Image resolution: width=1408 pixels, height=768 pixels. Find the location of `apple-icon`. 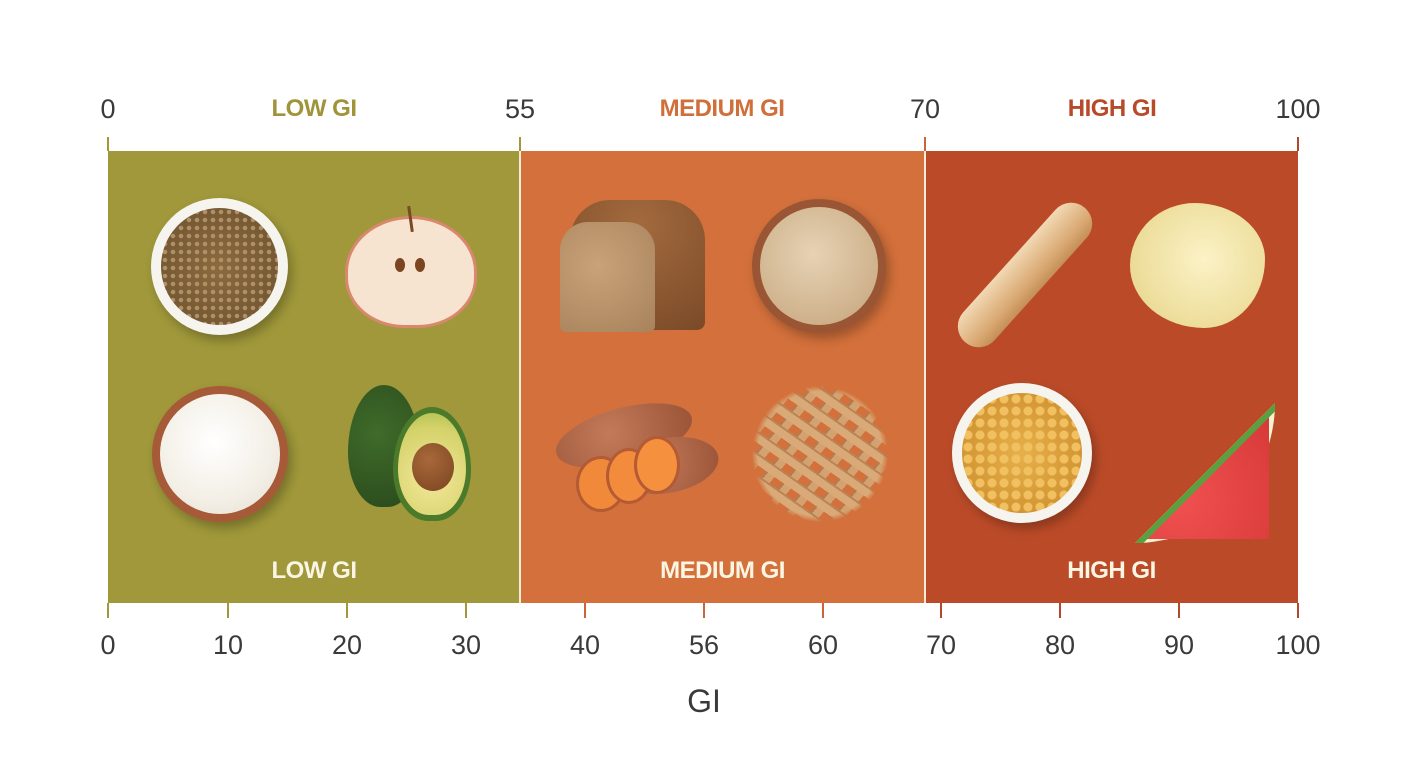

apple-icon is located at coordinates (411, 266).